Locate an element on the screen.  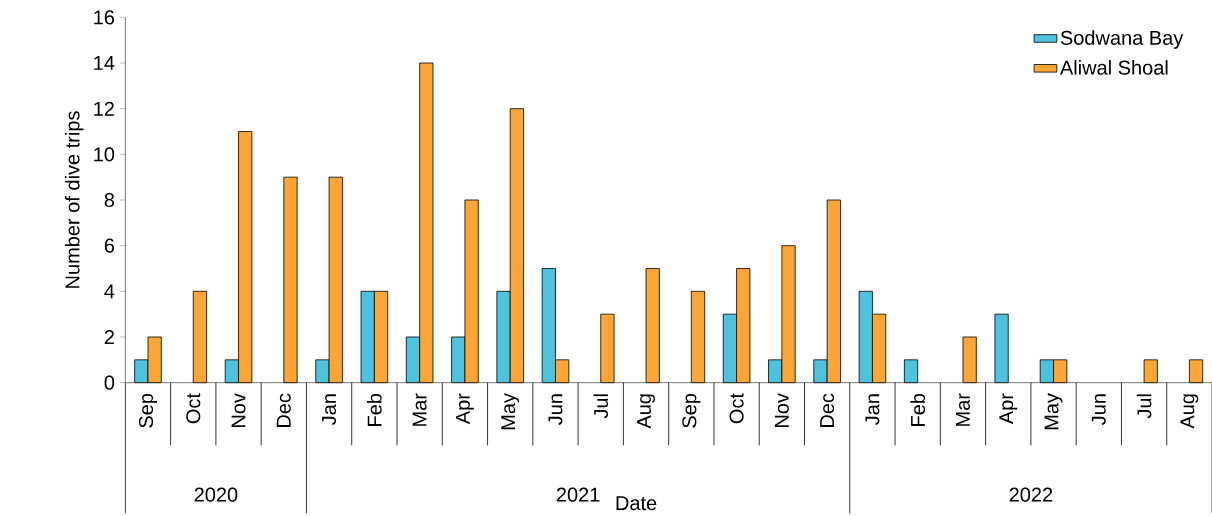
legend-label: Aliwal Shoal is located at coordinates (1113, 67).